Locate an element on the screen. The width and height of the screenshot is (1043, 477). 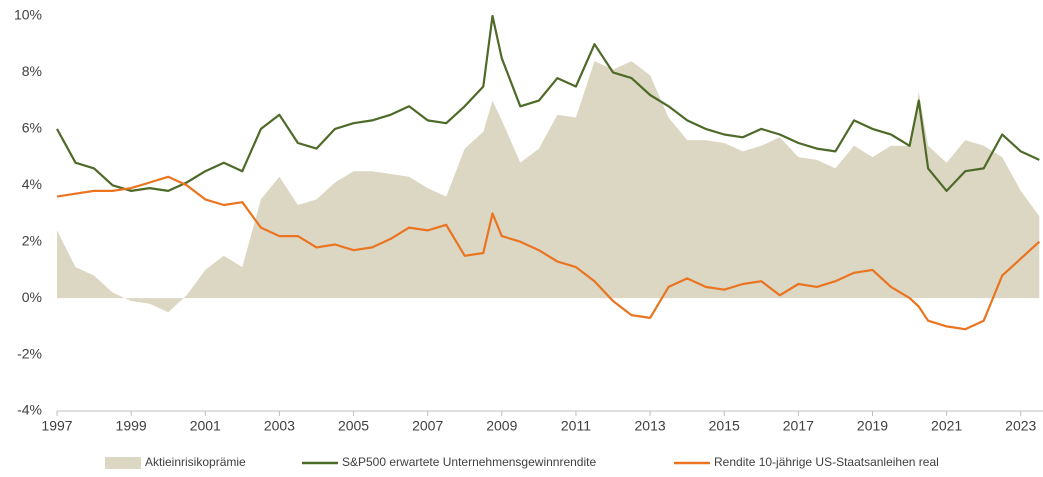
x-tick-label: 2001 is located at coordinates (205, 426).